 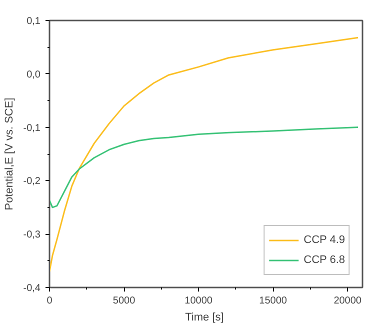 What do you see at coordinates (49, 301) in the screenshot?
I see `x-tick-label: 0` at bounding box center [49, 301].